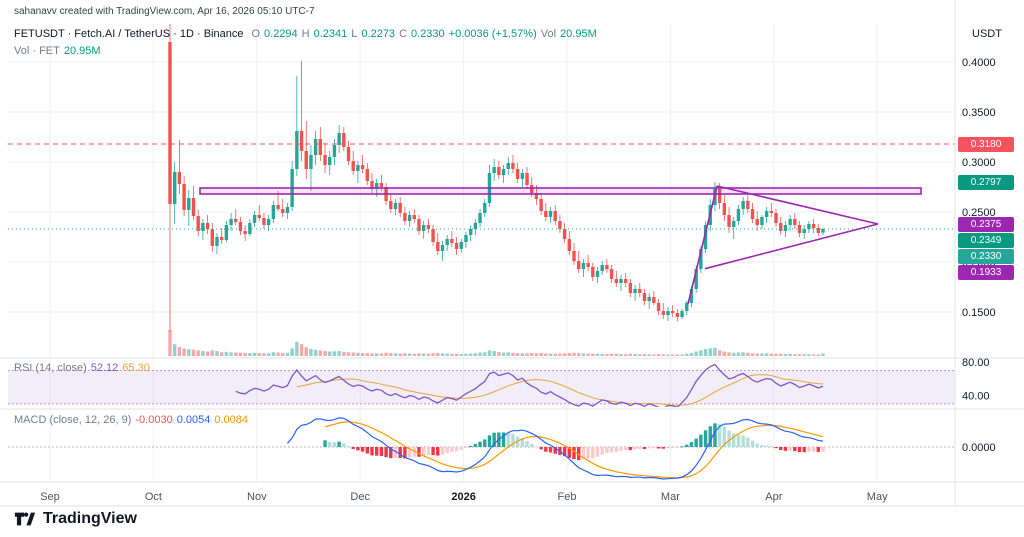  Describe the element at coordinates (154, 420) in the screenshot. I see `macd-hist-value: -0.0030` at that location.